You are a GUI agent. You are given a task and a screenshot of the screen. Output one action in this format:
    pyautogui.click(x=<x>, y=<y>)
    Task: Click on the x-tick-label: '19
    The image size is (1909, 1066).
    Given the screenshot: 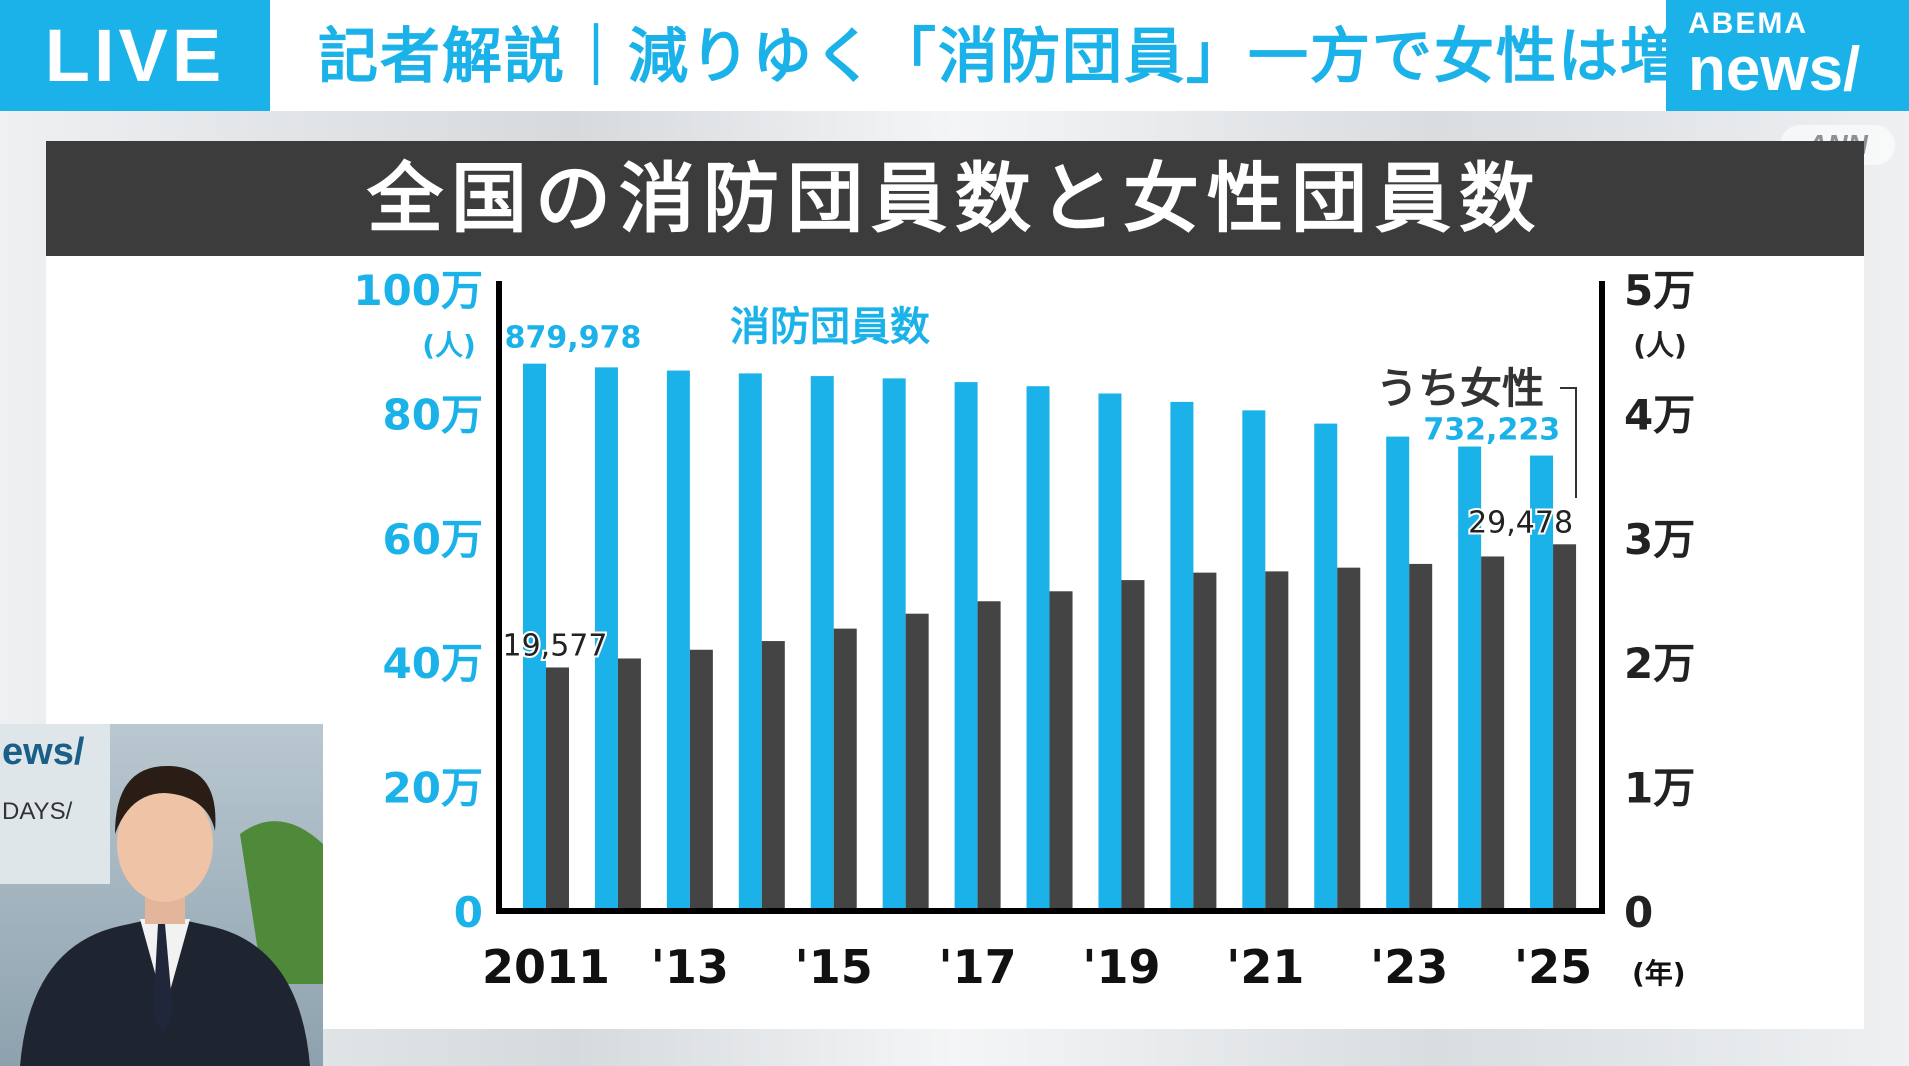 What is the action you would take?
    pyautogui.click(x=1121, y=967)
    